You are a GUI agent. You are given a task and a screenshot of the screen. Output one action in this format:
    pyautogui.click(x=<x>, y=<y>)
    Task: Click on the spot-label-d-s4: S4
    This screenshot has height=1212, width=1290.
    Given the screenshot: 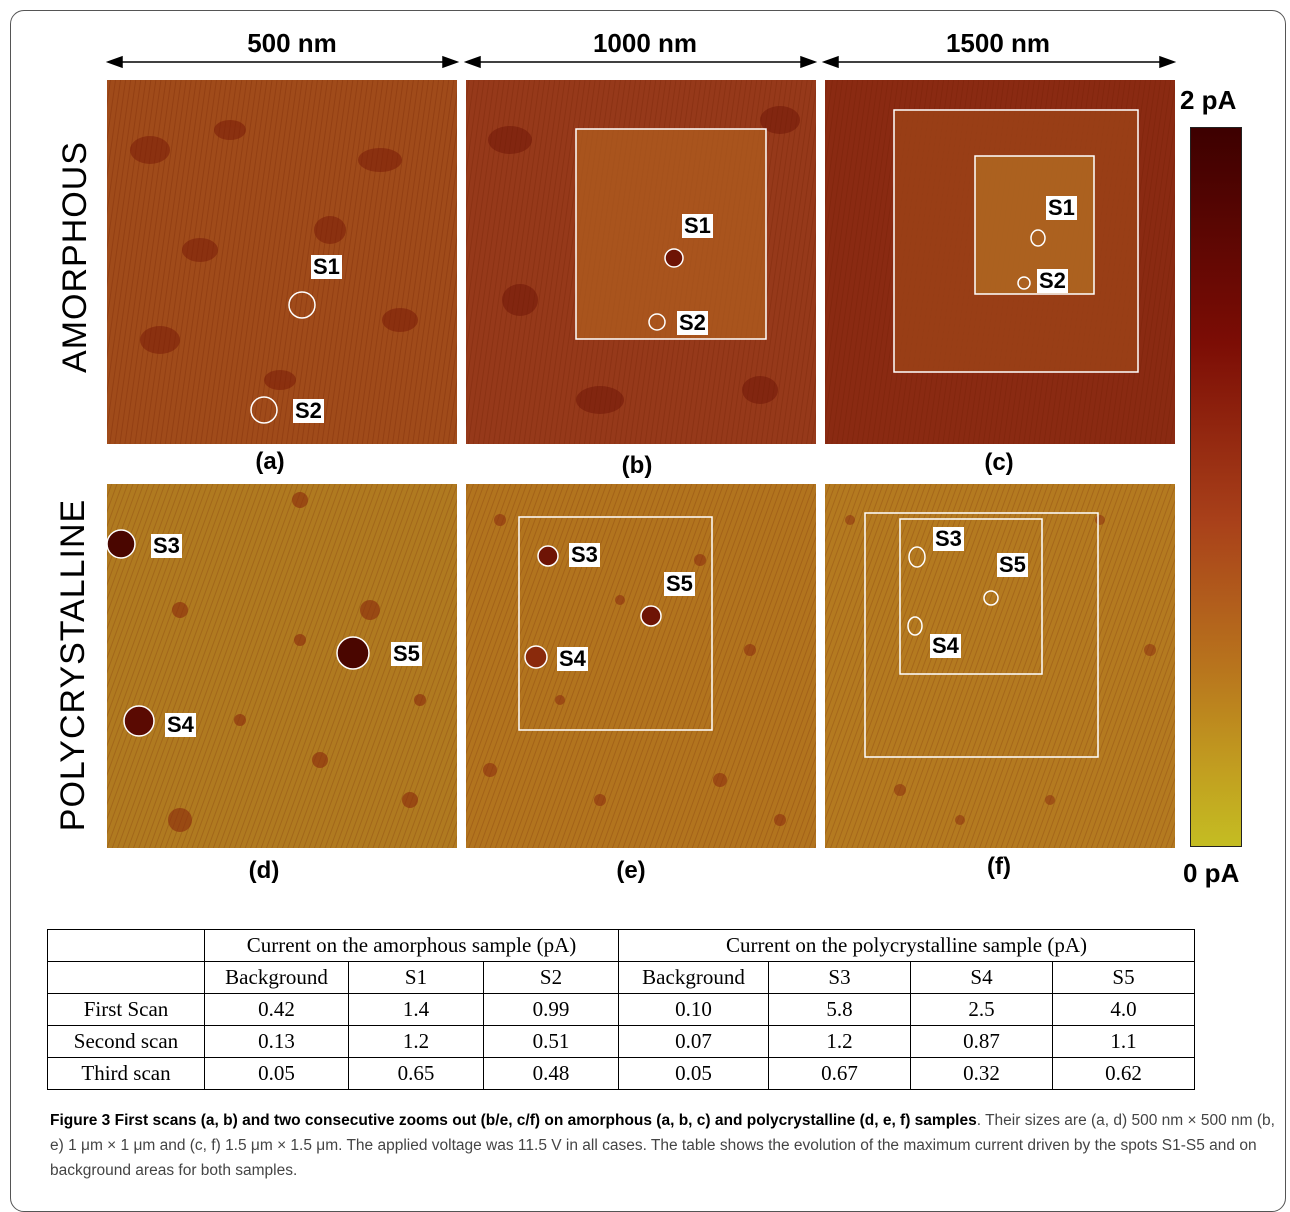 What is the action you would take?
    pyautogui.click(x=180, y=724)
    